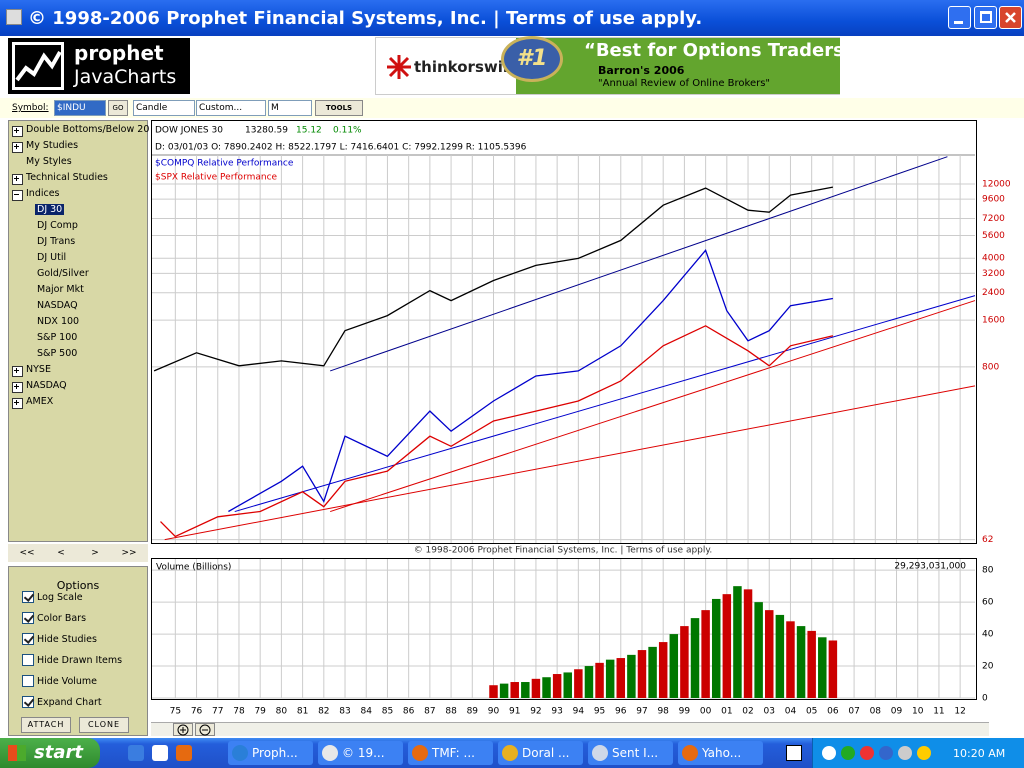 The image size is (1024, 768). What do you see at coordinates (959, 17) in the screenshot?
I see `minimize` at bounding box center [959, 17].